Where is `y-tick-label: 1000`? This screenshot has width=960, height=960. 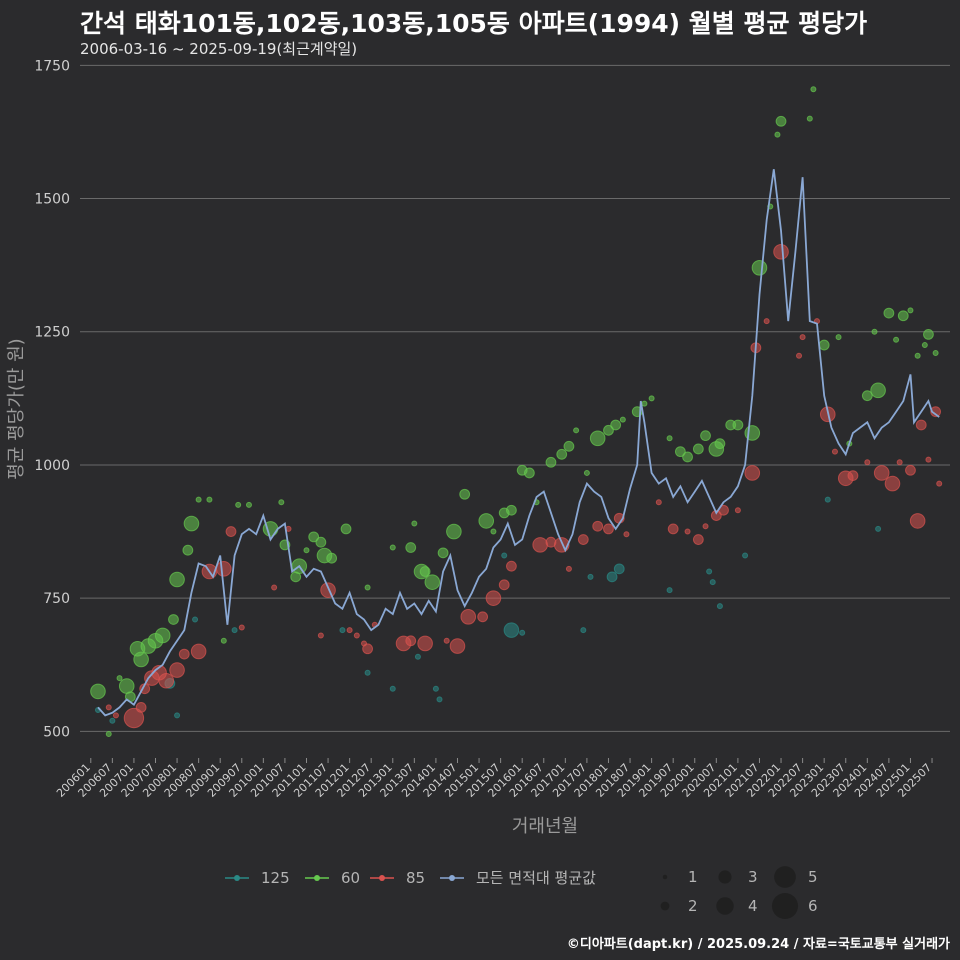
y-tick-label: 1000 is located at coordinates (52, 466).